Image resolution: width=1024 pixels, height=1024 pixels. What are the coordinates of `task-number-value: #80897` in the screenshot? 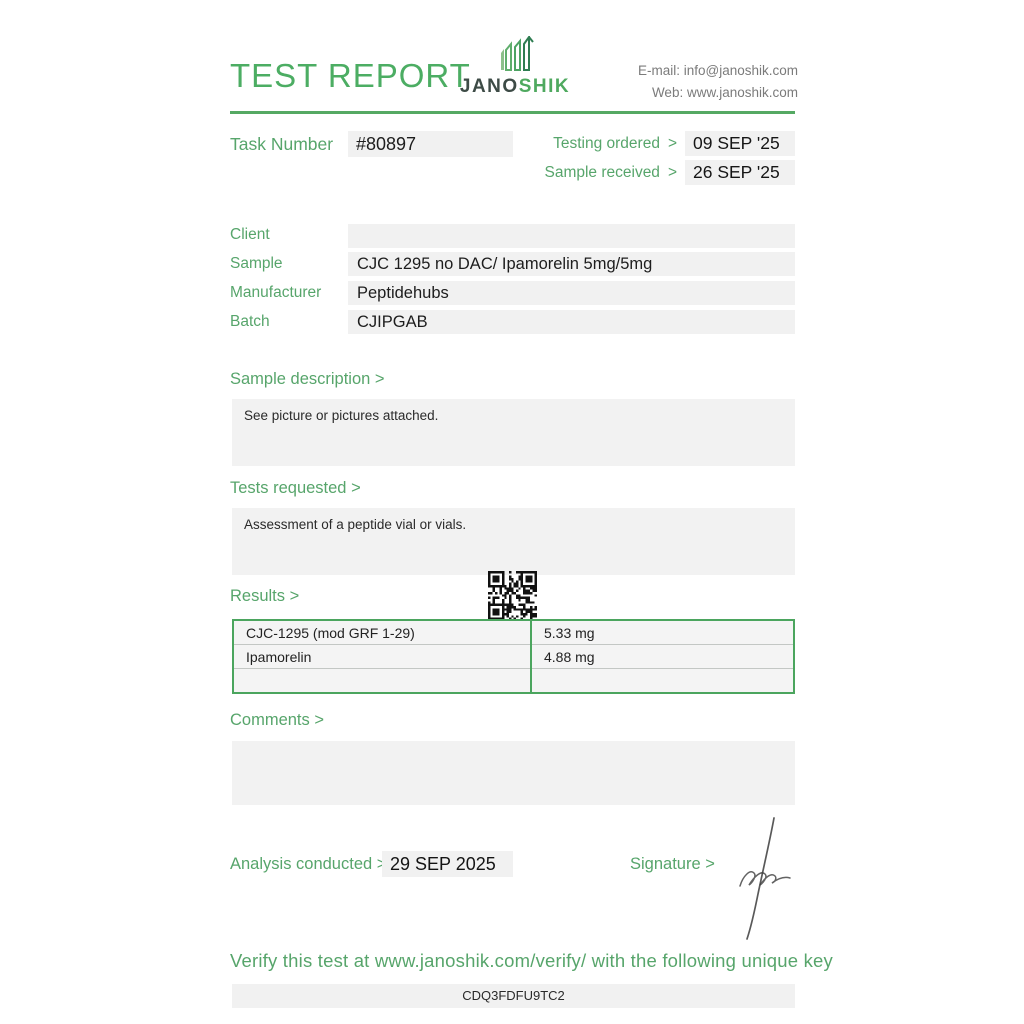 It's located at (430, 144).